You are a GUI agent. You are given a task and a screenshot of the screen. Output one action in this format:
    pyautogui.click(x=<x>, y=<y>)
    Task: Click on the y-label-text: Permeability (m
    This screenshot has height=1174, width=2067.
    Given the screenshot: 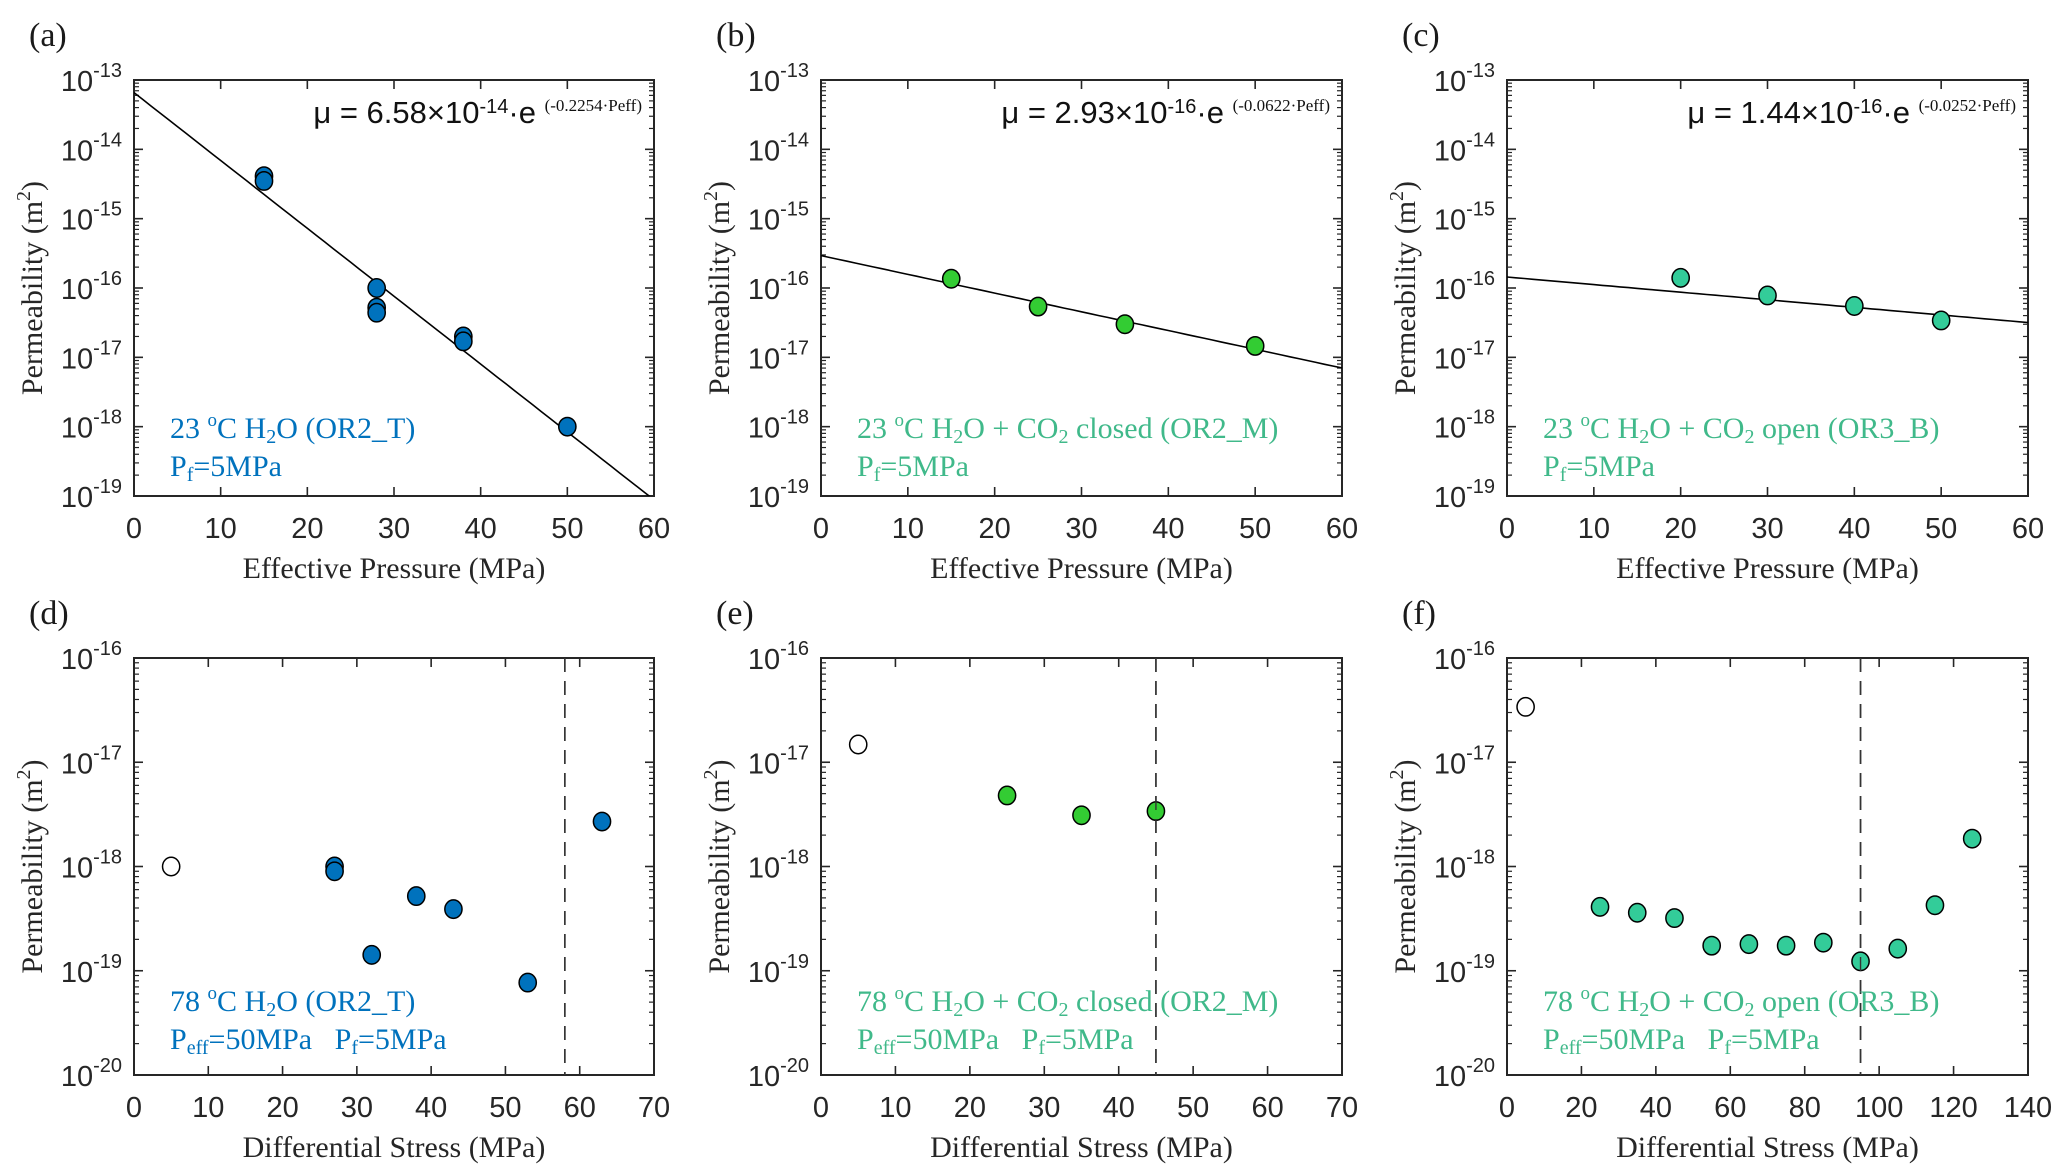 What is the action you would take?
    pyautogui.click(x=719, y=298)
    